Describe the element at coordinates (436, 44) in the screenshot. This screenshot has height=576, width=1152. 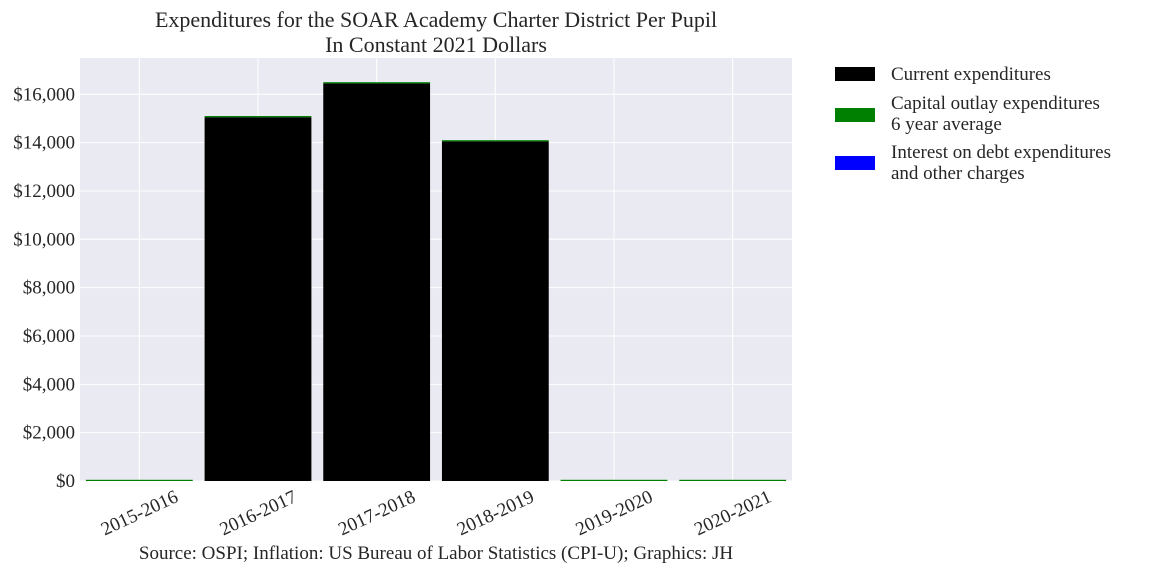
I see `chart-subtitle: In Constant 2021 Dollars` at that location.